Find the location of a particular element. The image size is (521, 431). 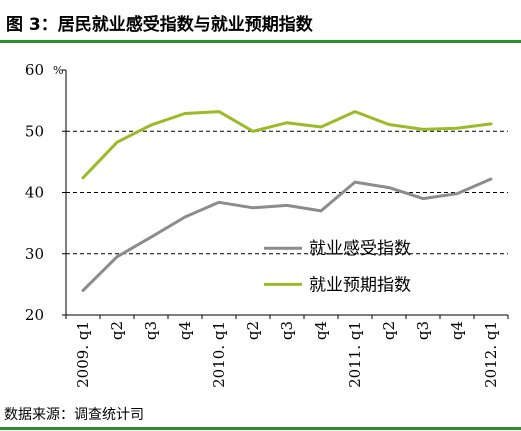

x-tick-label: 2010. q1 is located at coordinates (219, 354).